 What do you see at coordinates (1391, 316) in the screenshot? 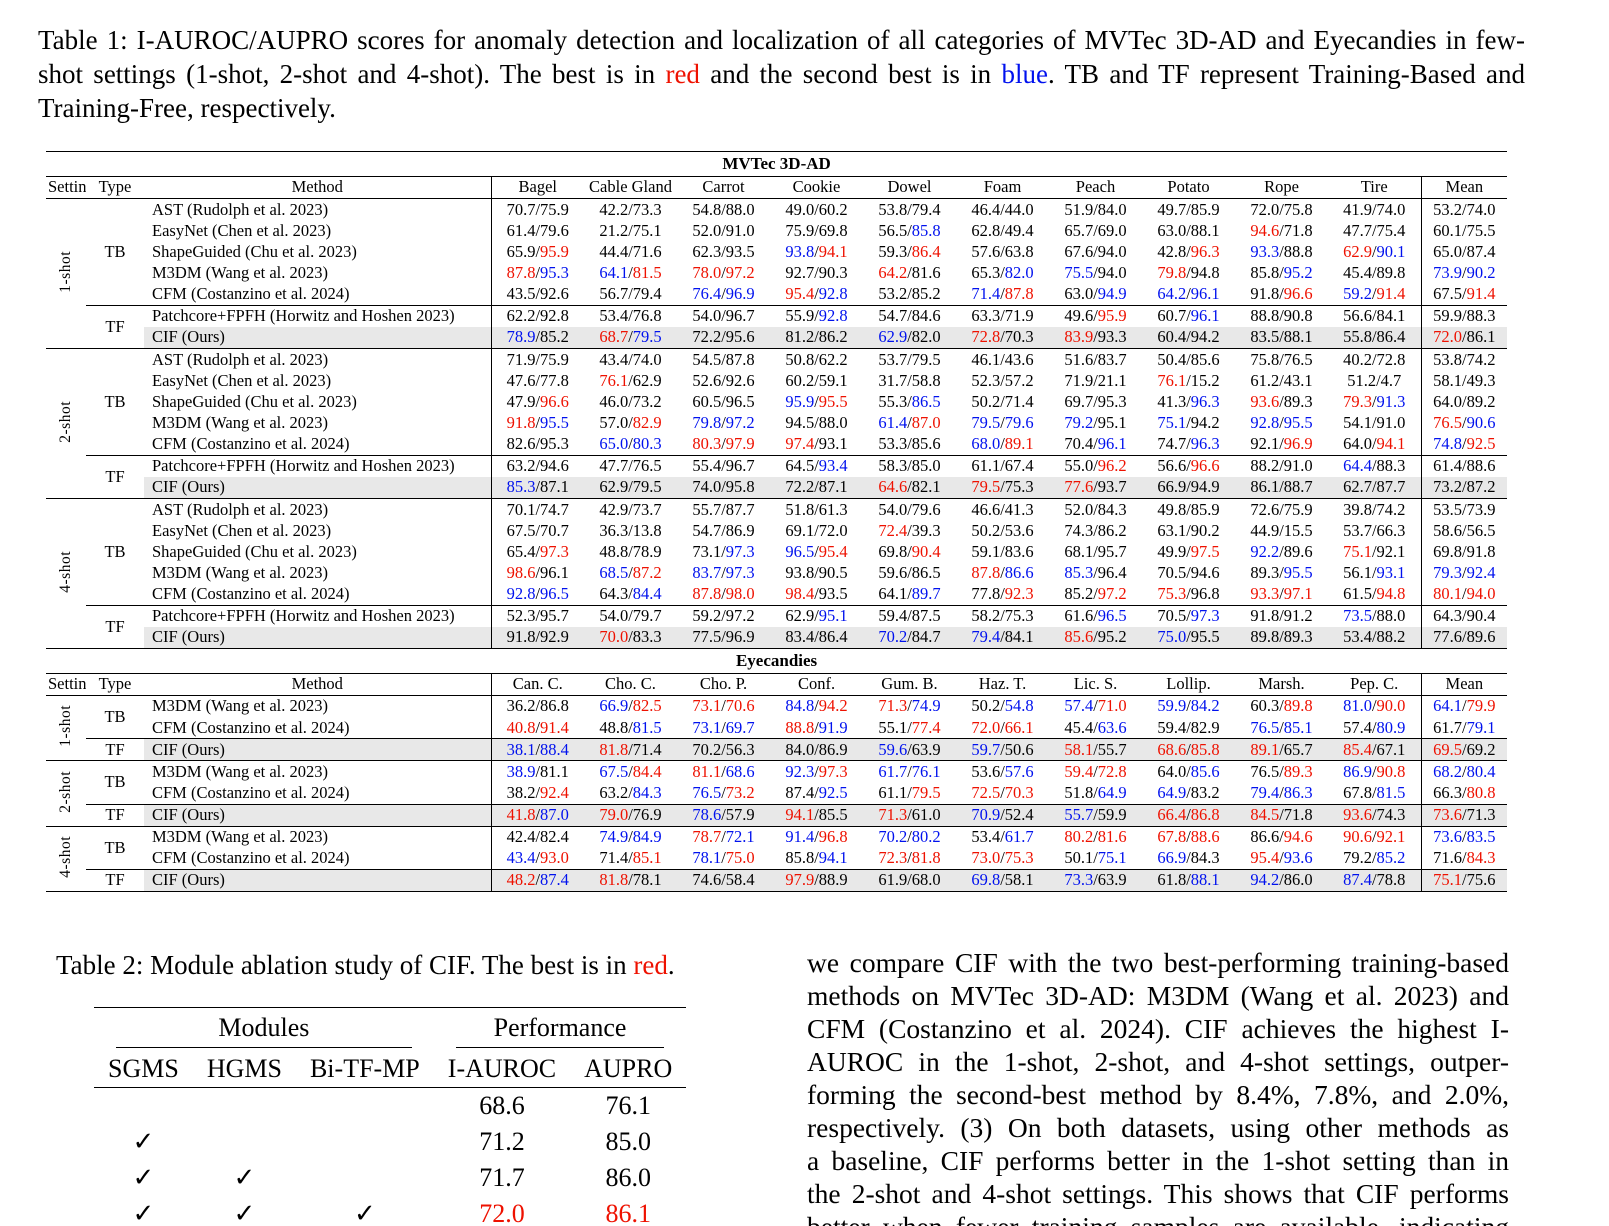
I see `score: 84.1` at bounding box center [1391, 316].